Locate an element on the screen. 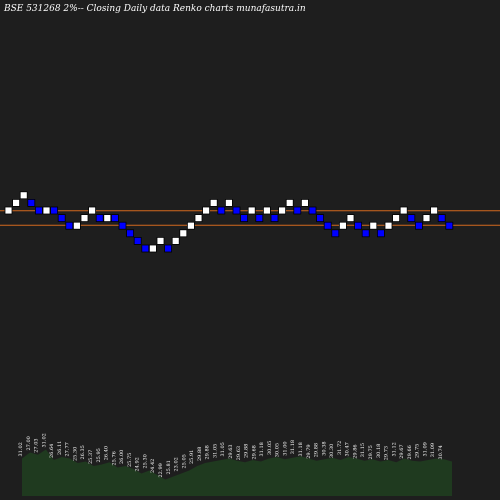 The width and height of the screenshot is (500, 500). volume-label: 25.30 is located at coordinates (75, 454).